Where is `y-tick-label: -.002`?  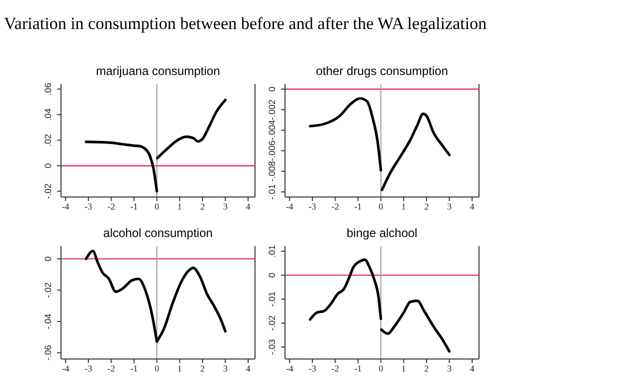 y-tick-label: -.002 is located at coordinates (272, 109).